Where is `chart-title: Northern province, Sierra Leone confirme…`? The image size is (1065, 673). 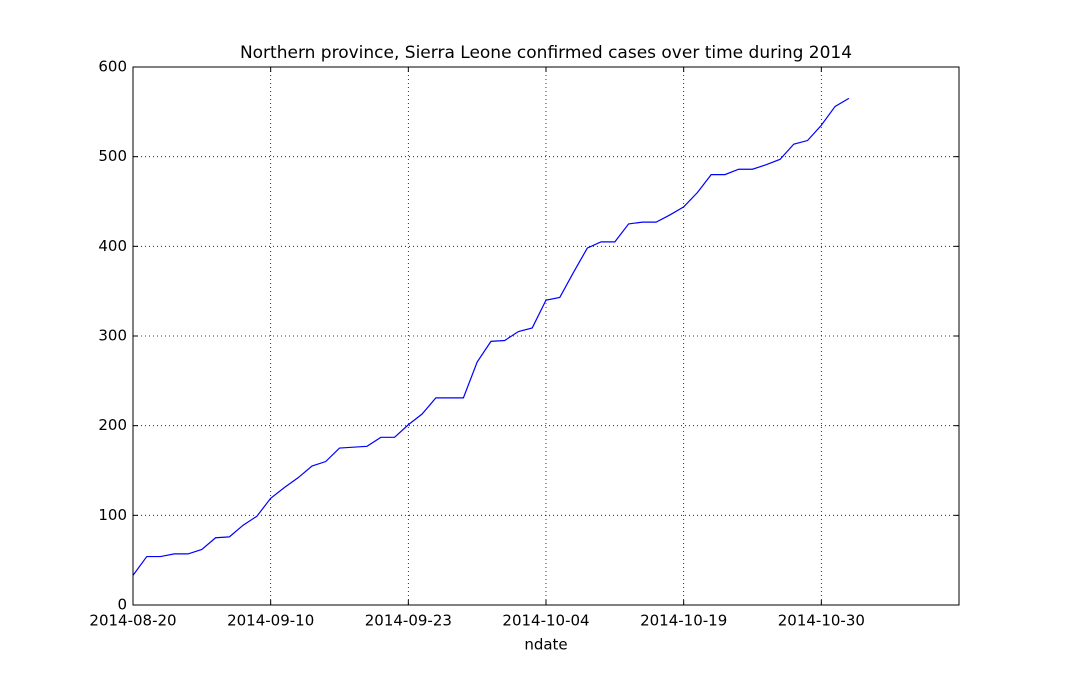
chart-title: Northern province, Sierra Leone confirme… is located at coordinates (546, 53).